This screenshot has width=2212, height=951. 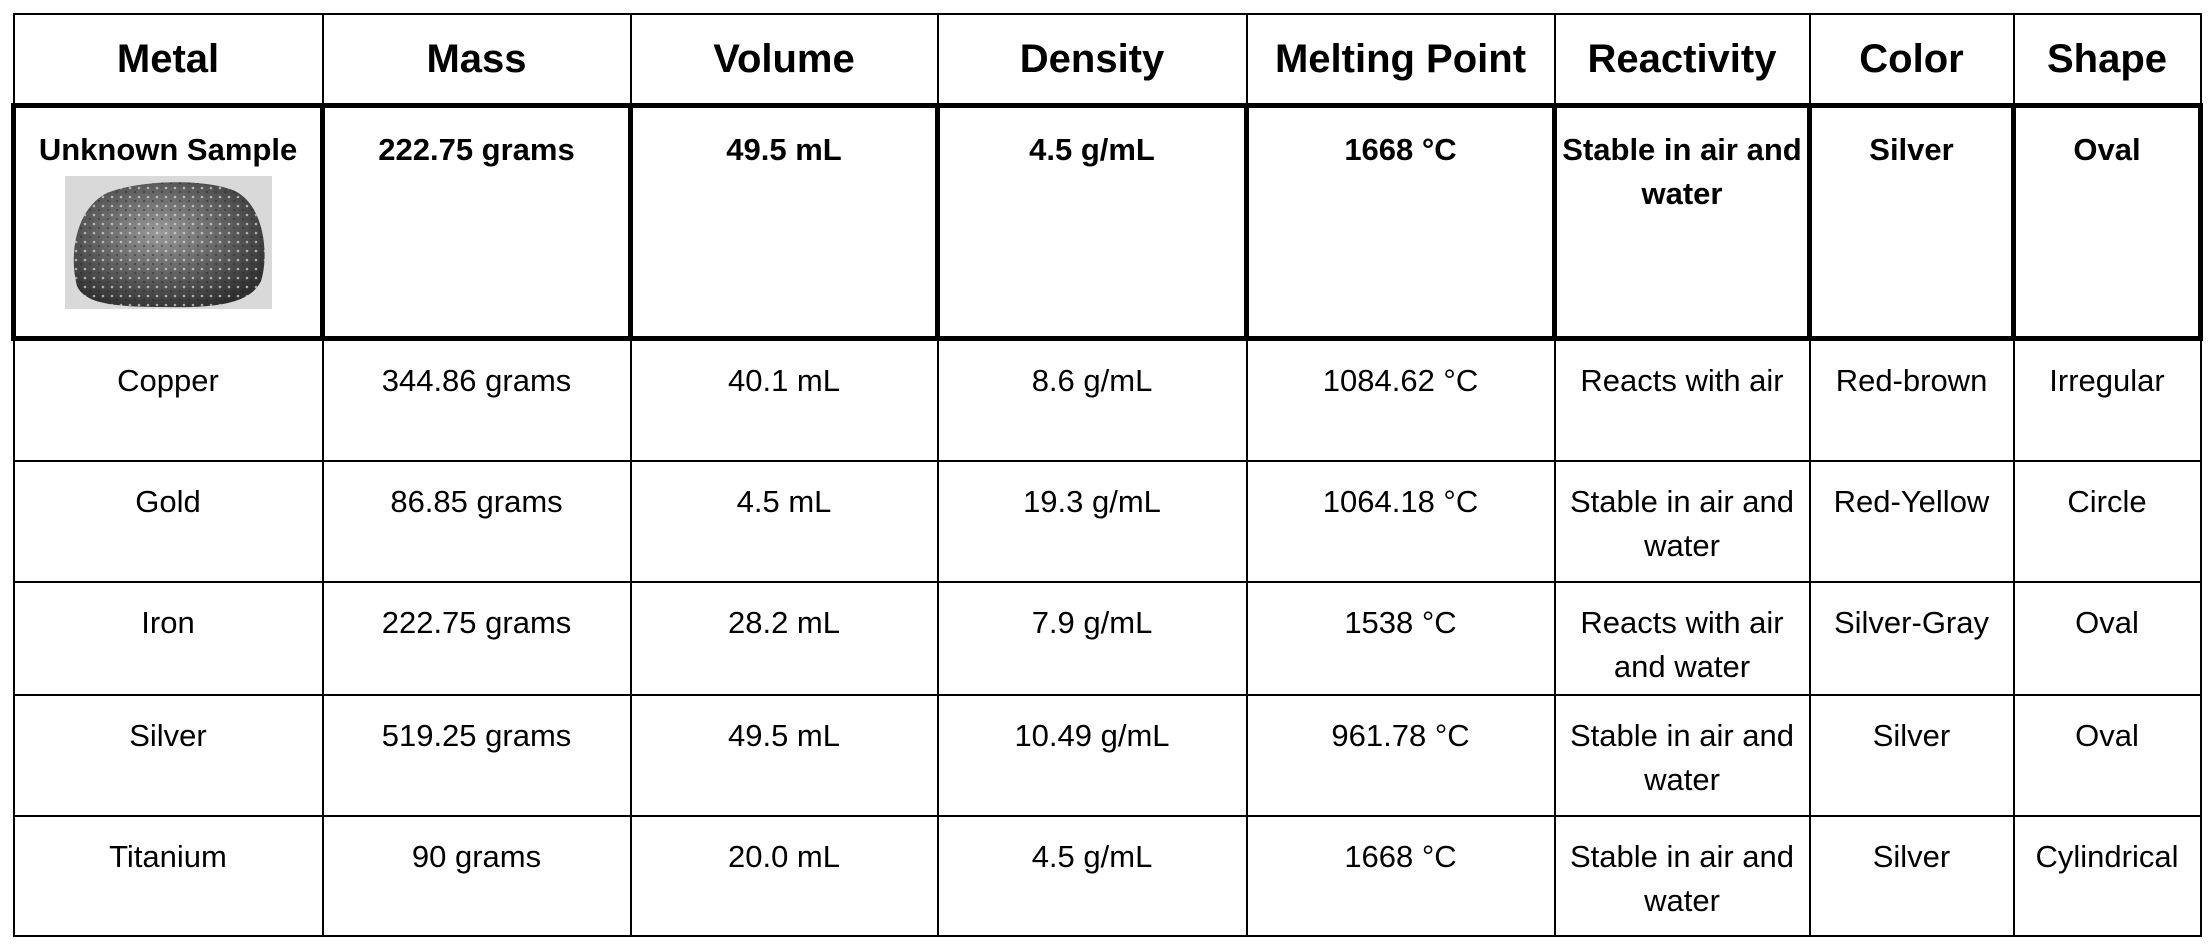 What do you see at coordinates (1911, 521) in the screenshot?
I see `cell: Red-Yellow` at bounding box center [1911, 521].